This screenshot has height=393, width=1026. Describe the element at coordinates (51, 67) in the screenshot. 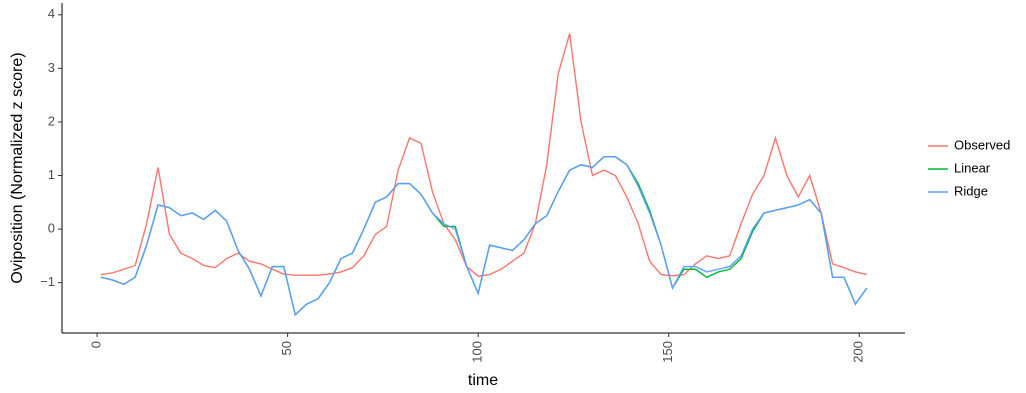

I see `y-tick-label: 3` at that location.